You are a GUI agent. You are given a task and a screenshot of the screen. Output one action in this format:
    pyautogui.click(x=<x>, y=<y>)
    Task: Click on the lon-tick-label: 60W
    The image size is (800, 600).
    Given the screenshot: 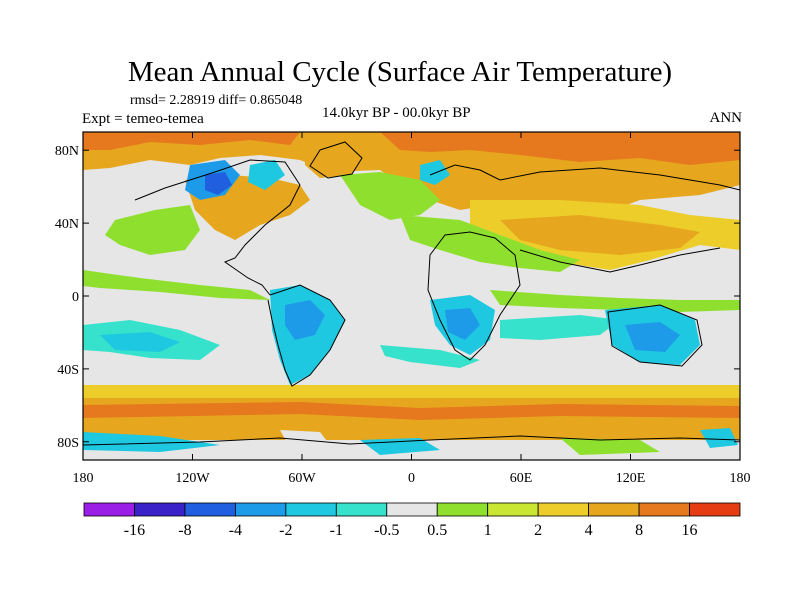 What is the action you would take?
    pyautogui.click(x=302, y=478)
    